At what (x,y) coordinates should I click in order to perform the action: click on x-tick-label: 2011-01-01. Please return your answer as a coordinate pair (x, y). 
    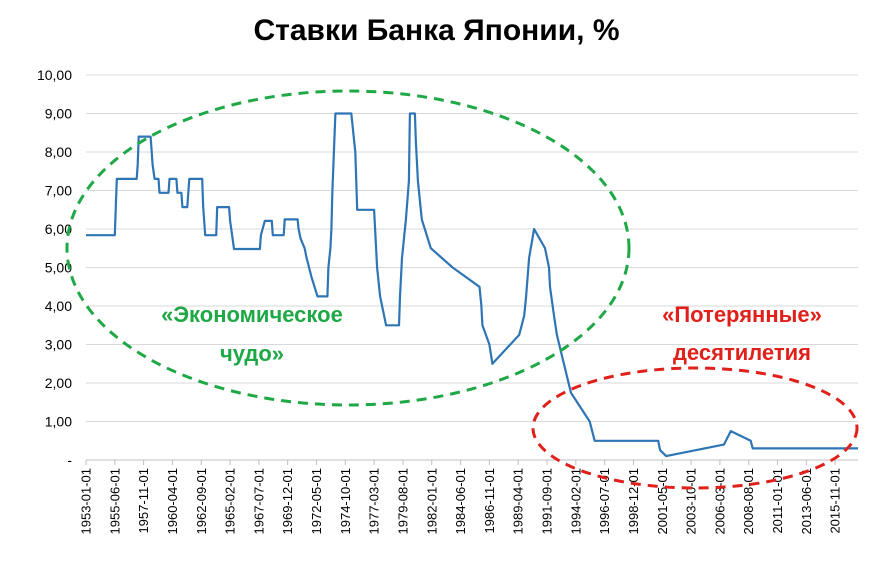
    Looking at the image, I should click on (777, 501).